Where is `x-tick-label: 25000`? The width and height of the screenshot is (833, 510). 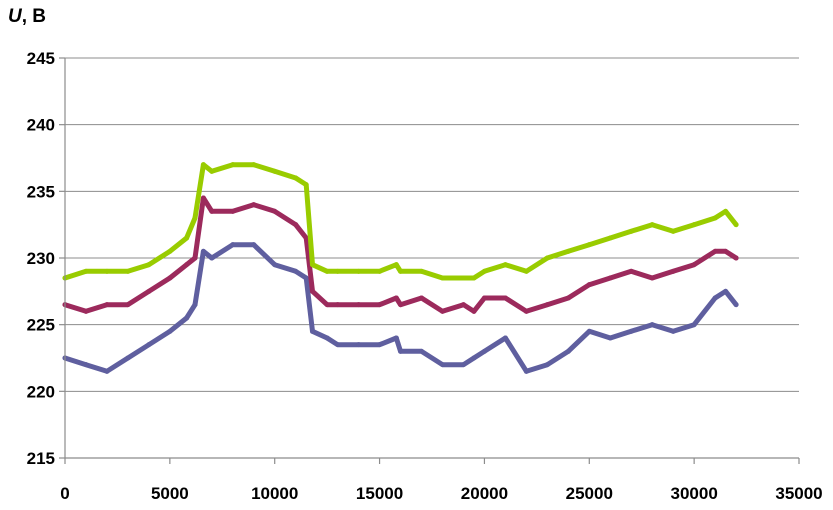
x-tick-label: 25000 is located at coordinates (589, 493).